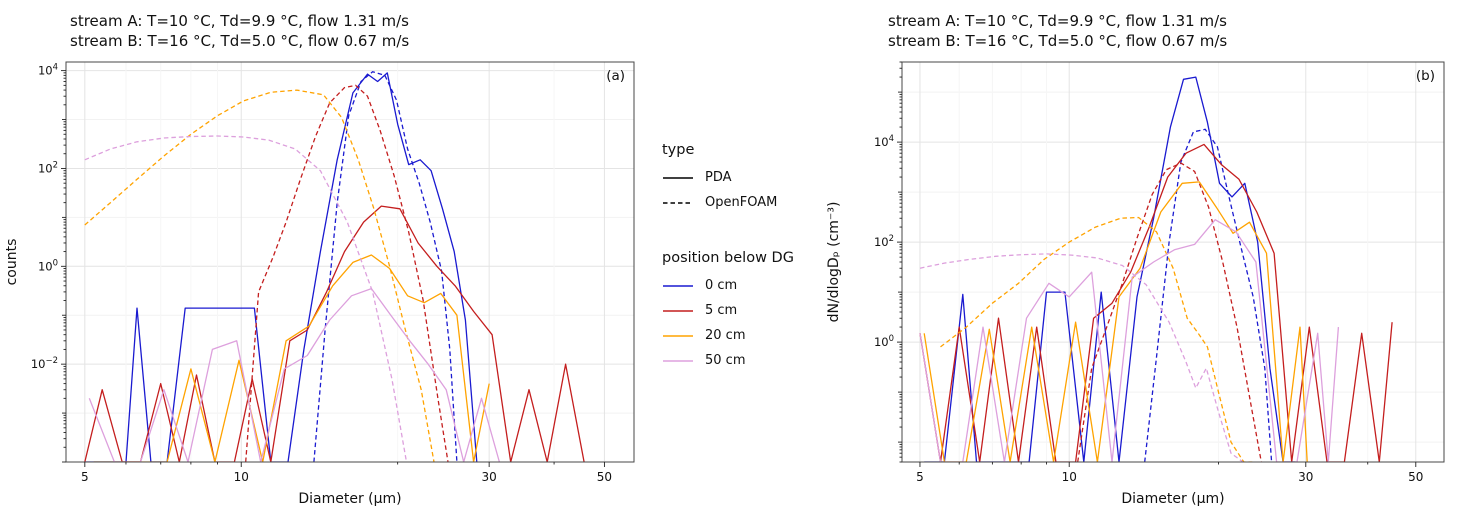 The width and height of the screenshot is (1459, 514). Describe the element at coordinates (678, 335) in the screenshot. I see `orange-line-key-icon` at that location.